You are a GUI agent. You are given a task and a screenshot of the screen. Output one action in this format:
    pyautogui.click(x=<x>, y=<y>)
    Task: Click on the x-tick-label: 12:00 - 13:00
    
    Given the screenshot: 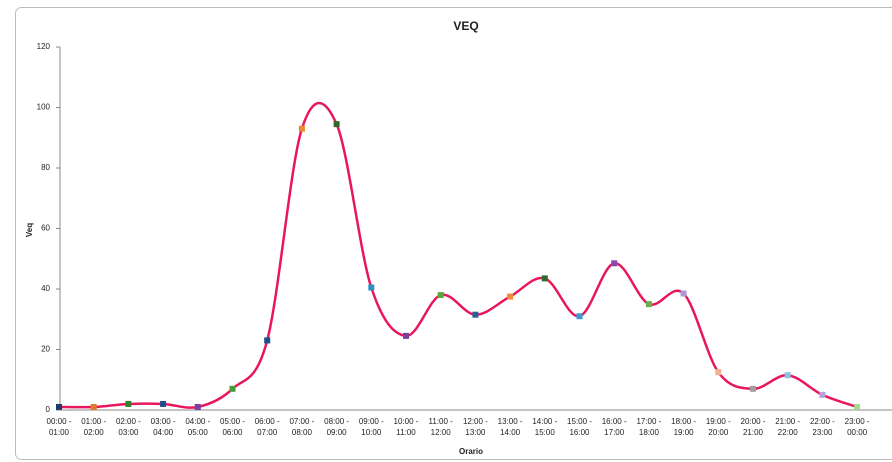 What is the action you would take?
    pyautogui.click(x=475, y=427)
    